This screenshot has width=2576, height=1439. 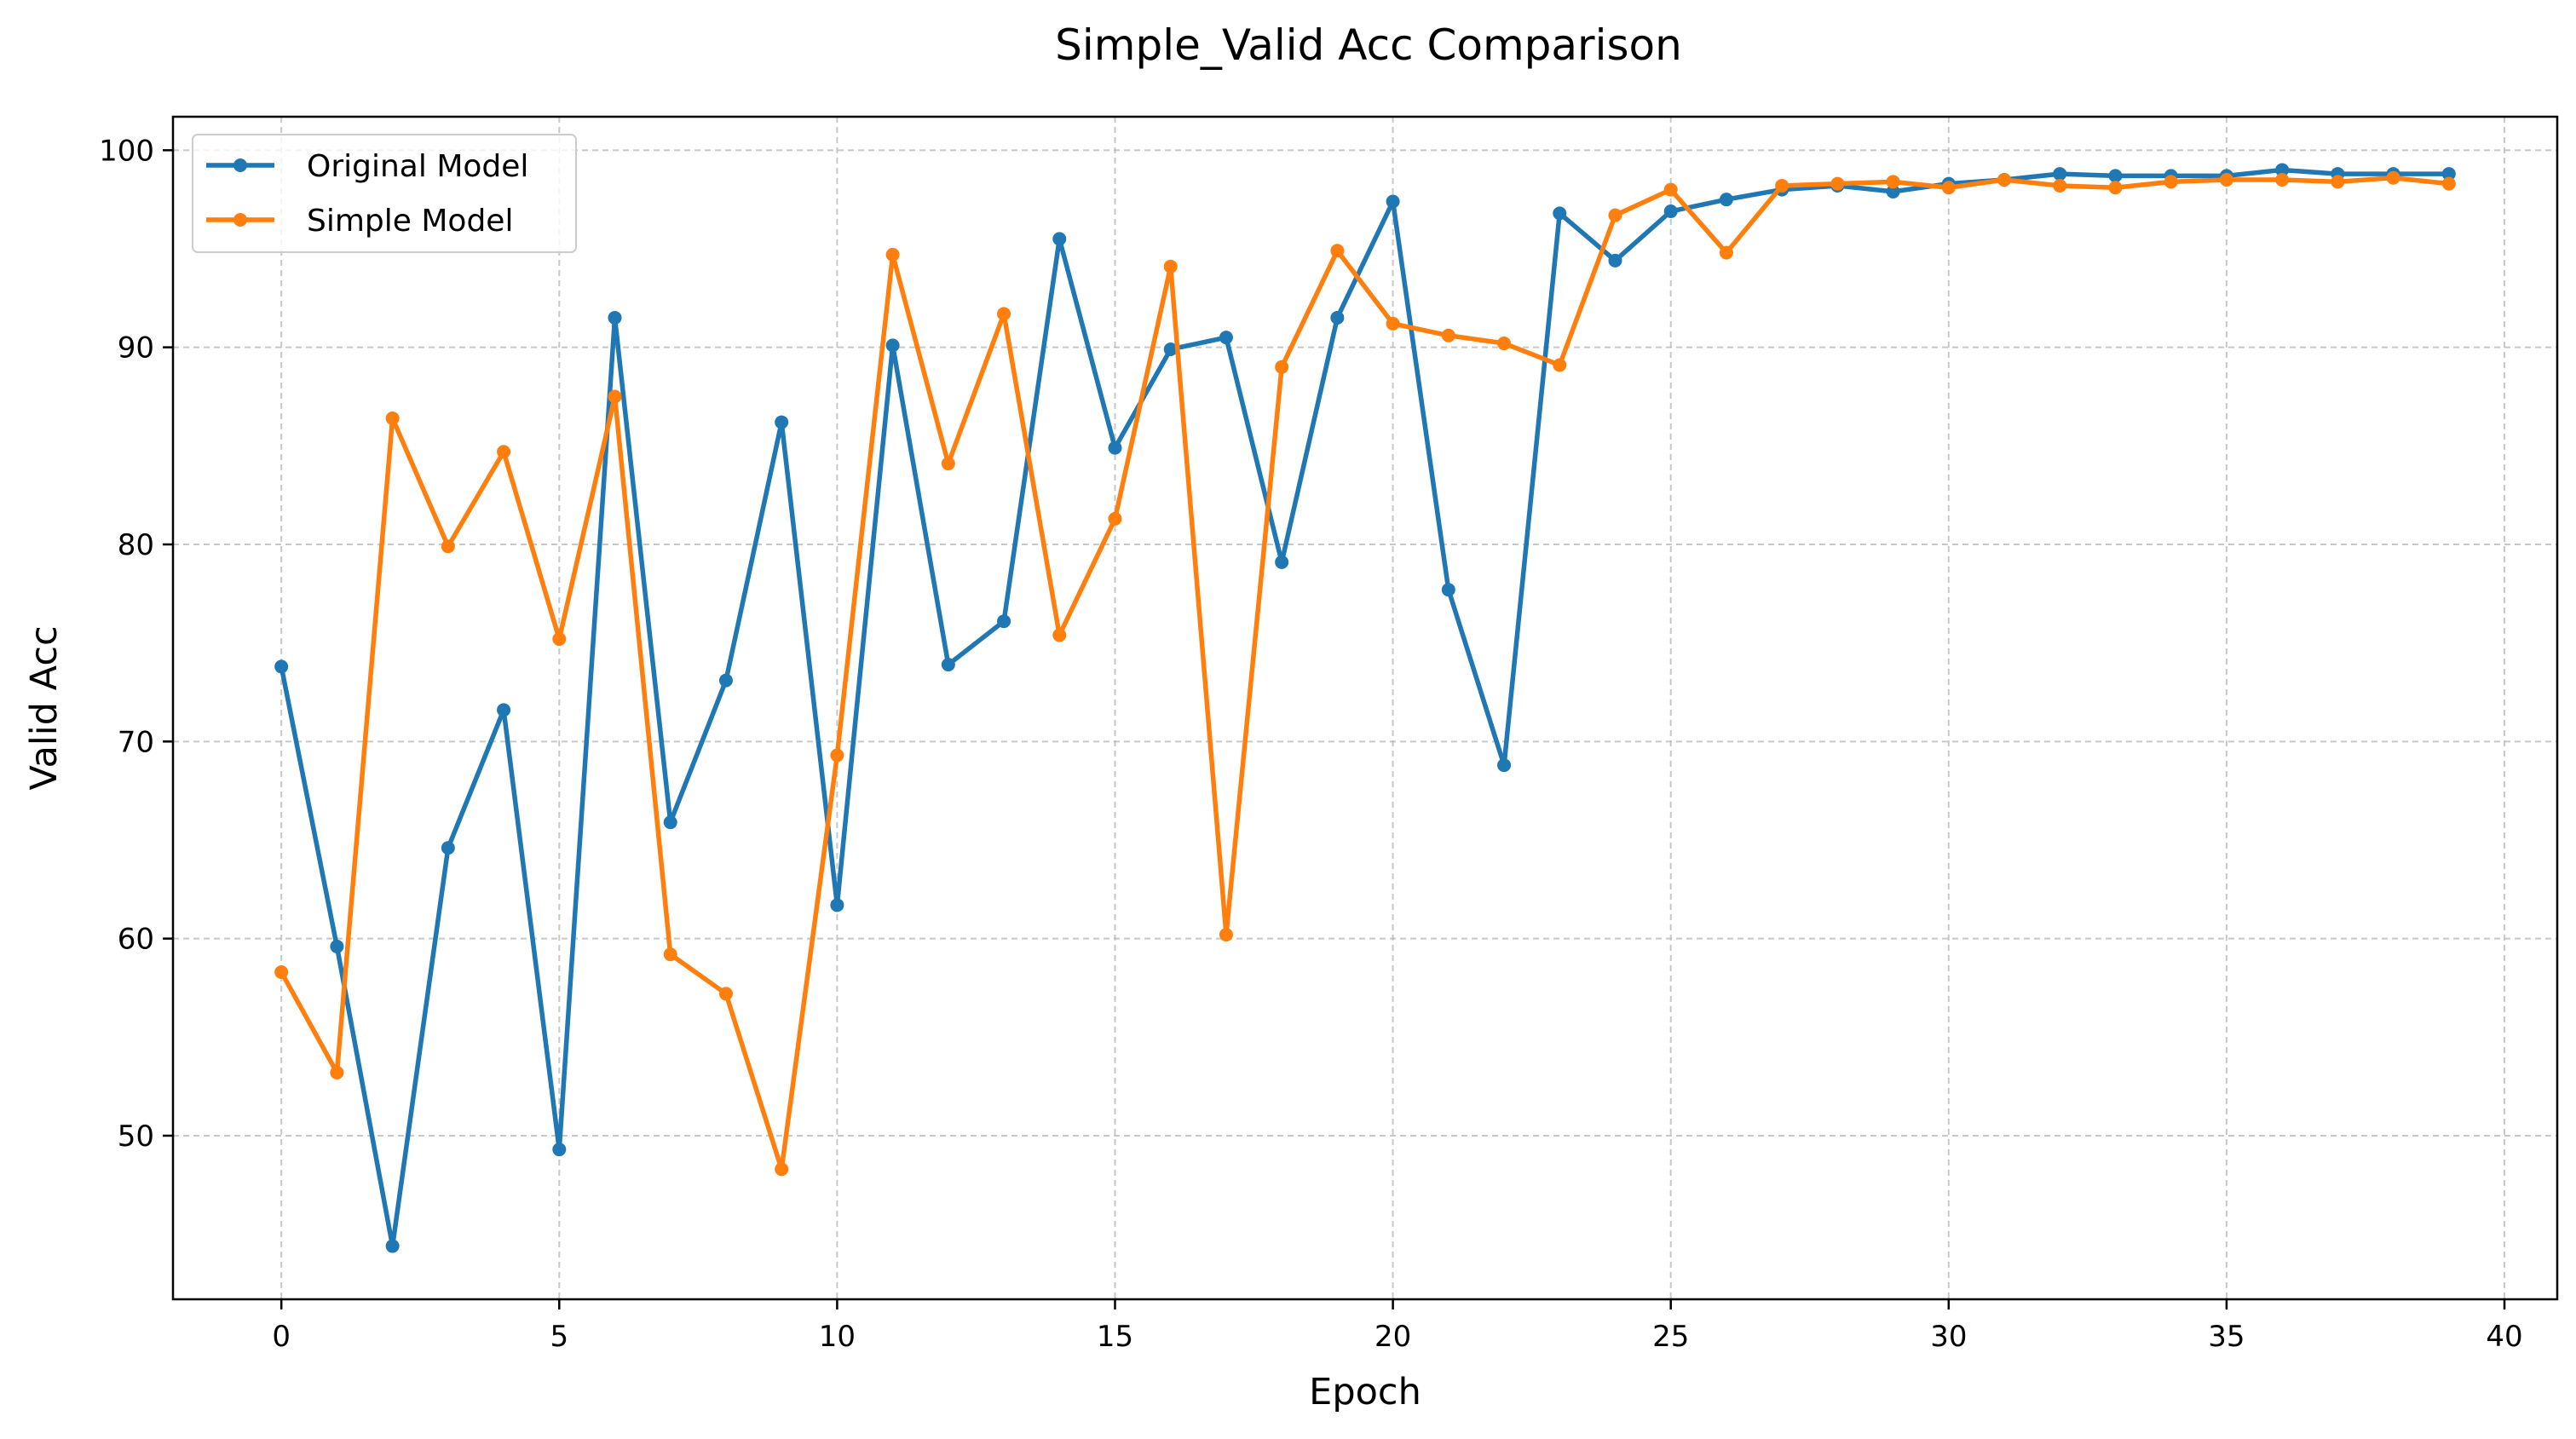 I want to click on legend-box, so click(x=384, y=193).